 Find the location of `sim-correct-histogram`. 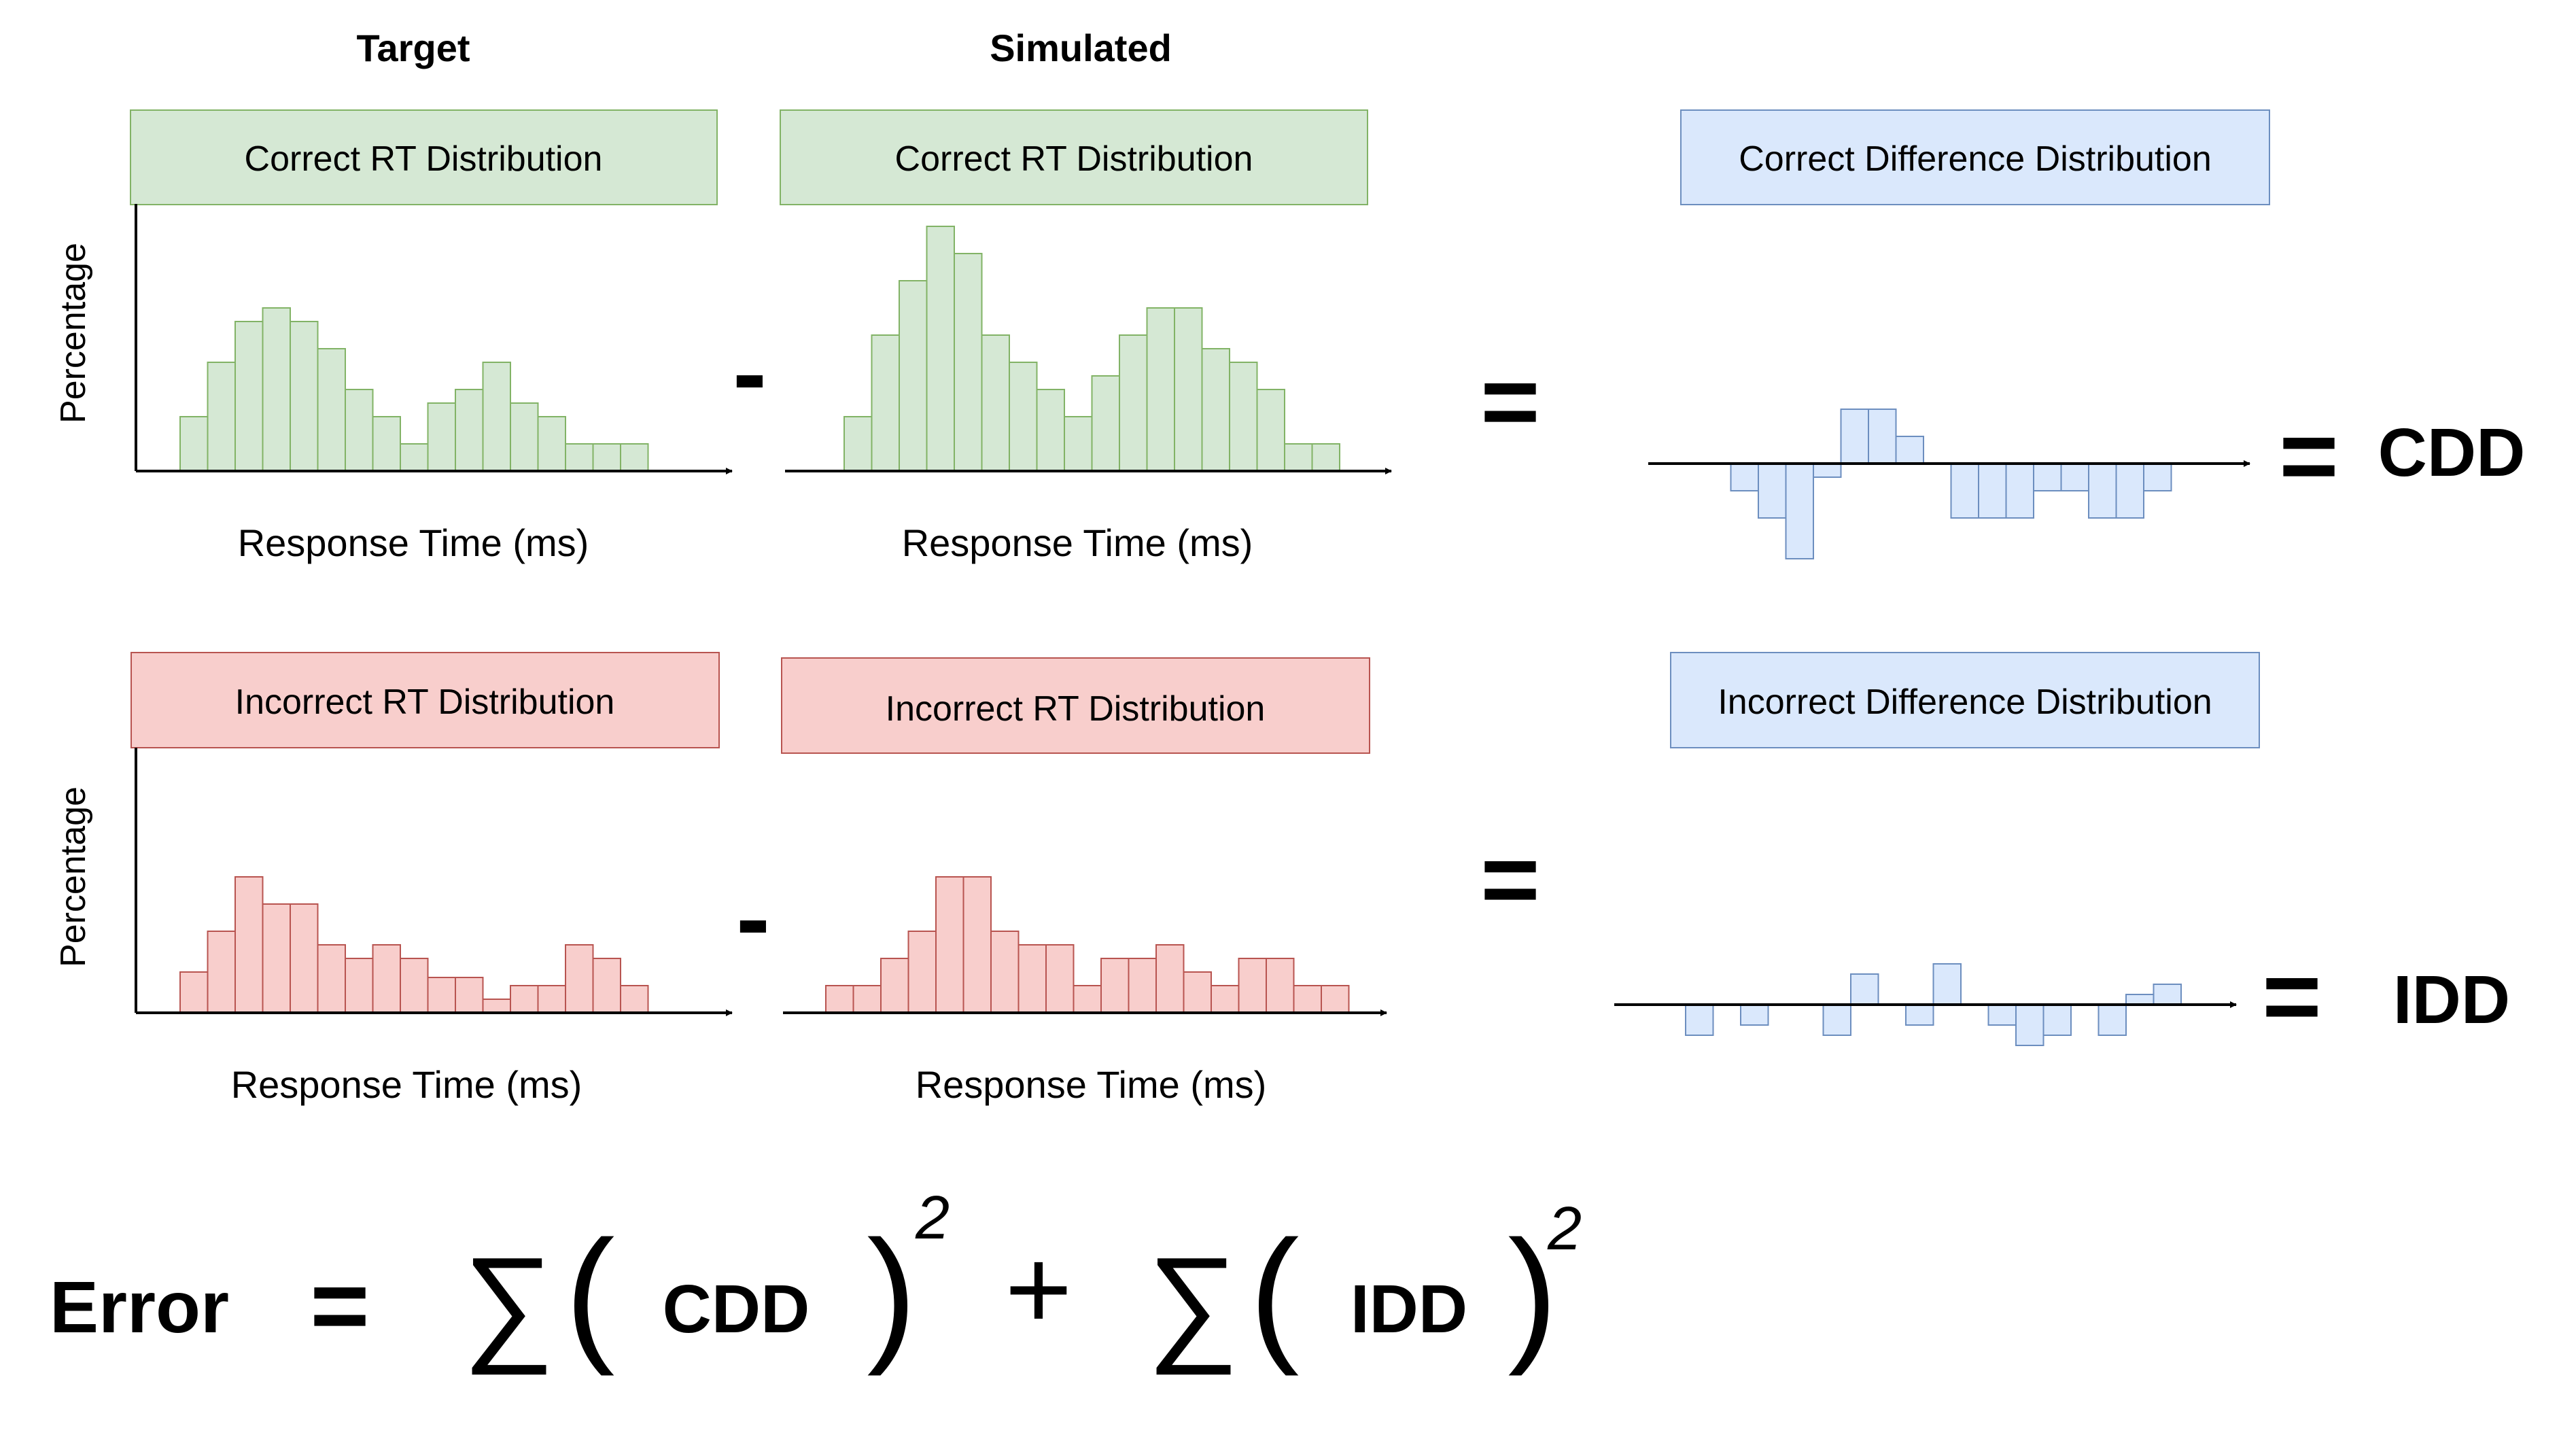

sim-correct-histogram is located at coordinates (1091, 349).